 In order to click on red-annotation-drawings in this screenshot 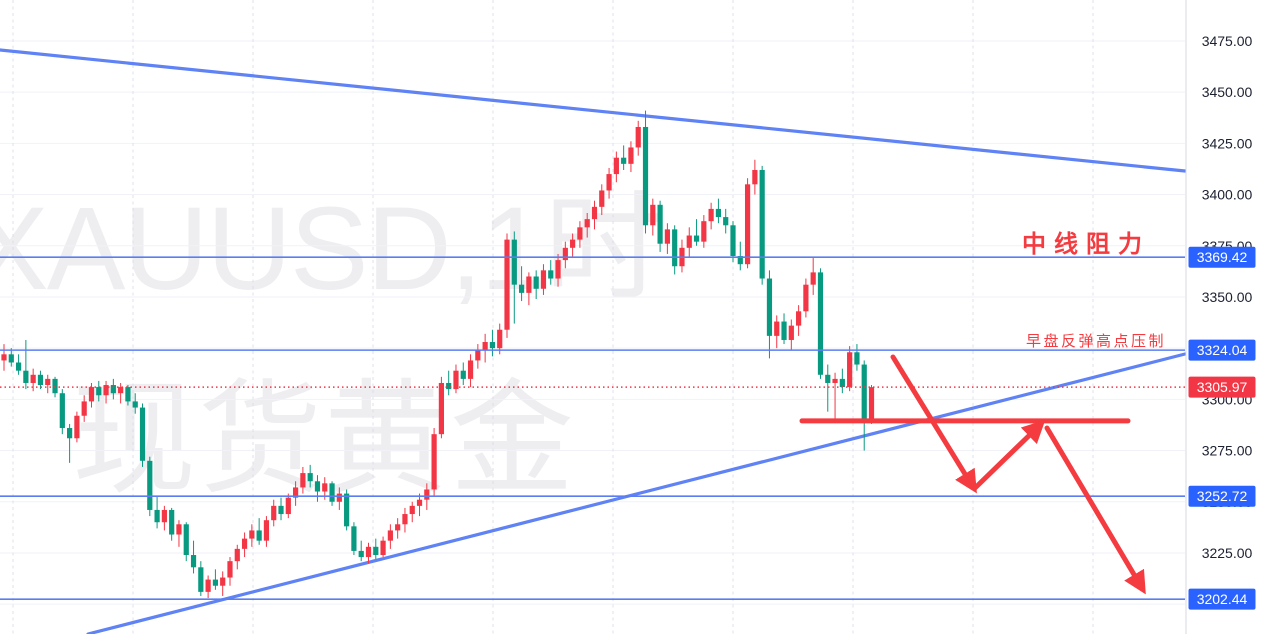, I will do `click(972, 474)`.